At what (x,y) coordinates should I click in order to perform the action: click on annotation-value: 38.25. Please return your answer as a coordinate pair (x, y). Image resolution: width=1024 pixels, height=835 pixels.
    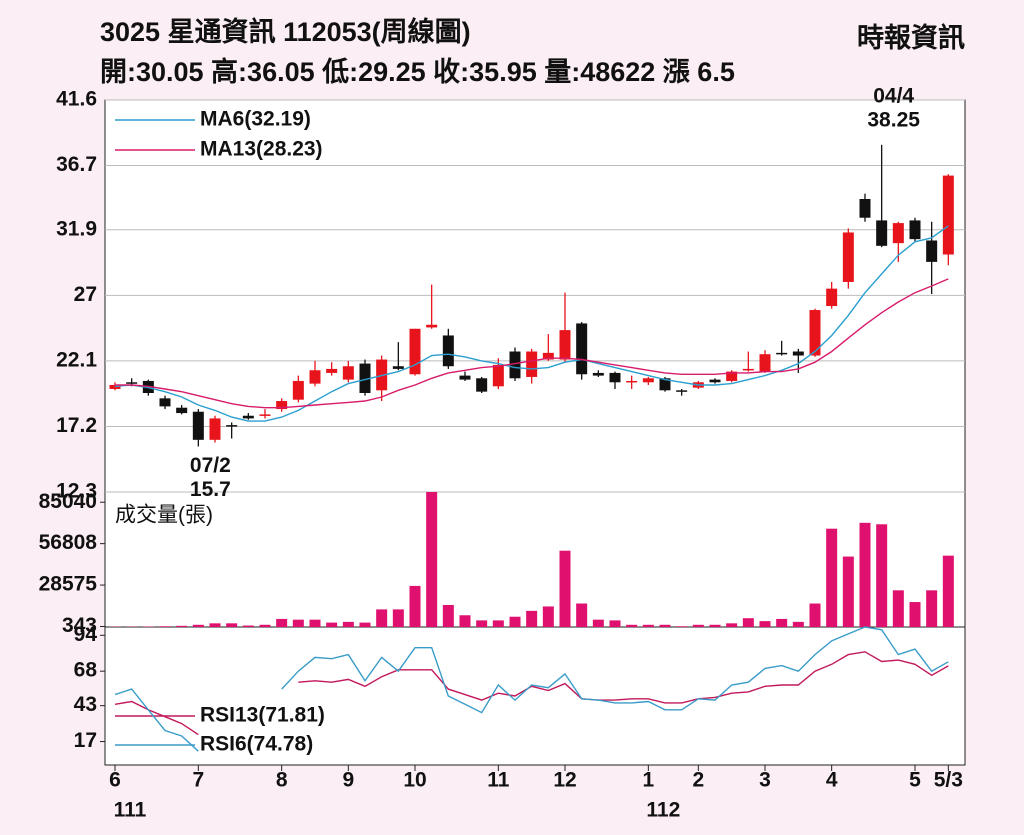
    Looking at the image, I should click on (893, 119).